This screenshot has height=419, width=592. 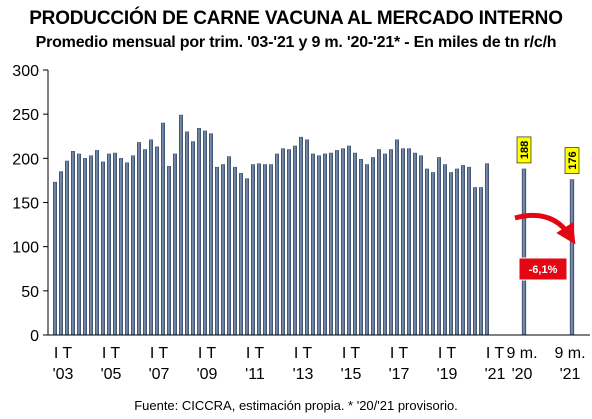 I want to click on value-label: 176, so click(x=573, y=160).